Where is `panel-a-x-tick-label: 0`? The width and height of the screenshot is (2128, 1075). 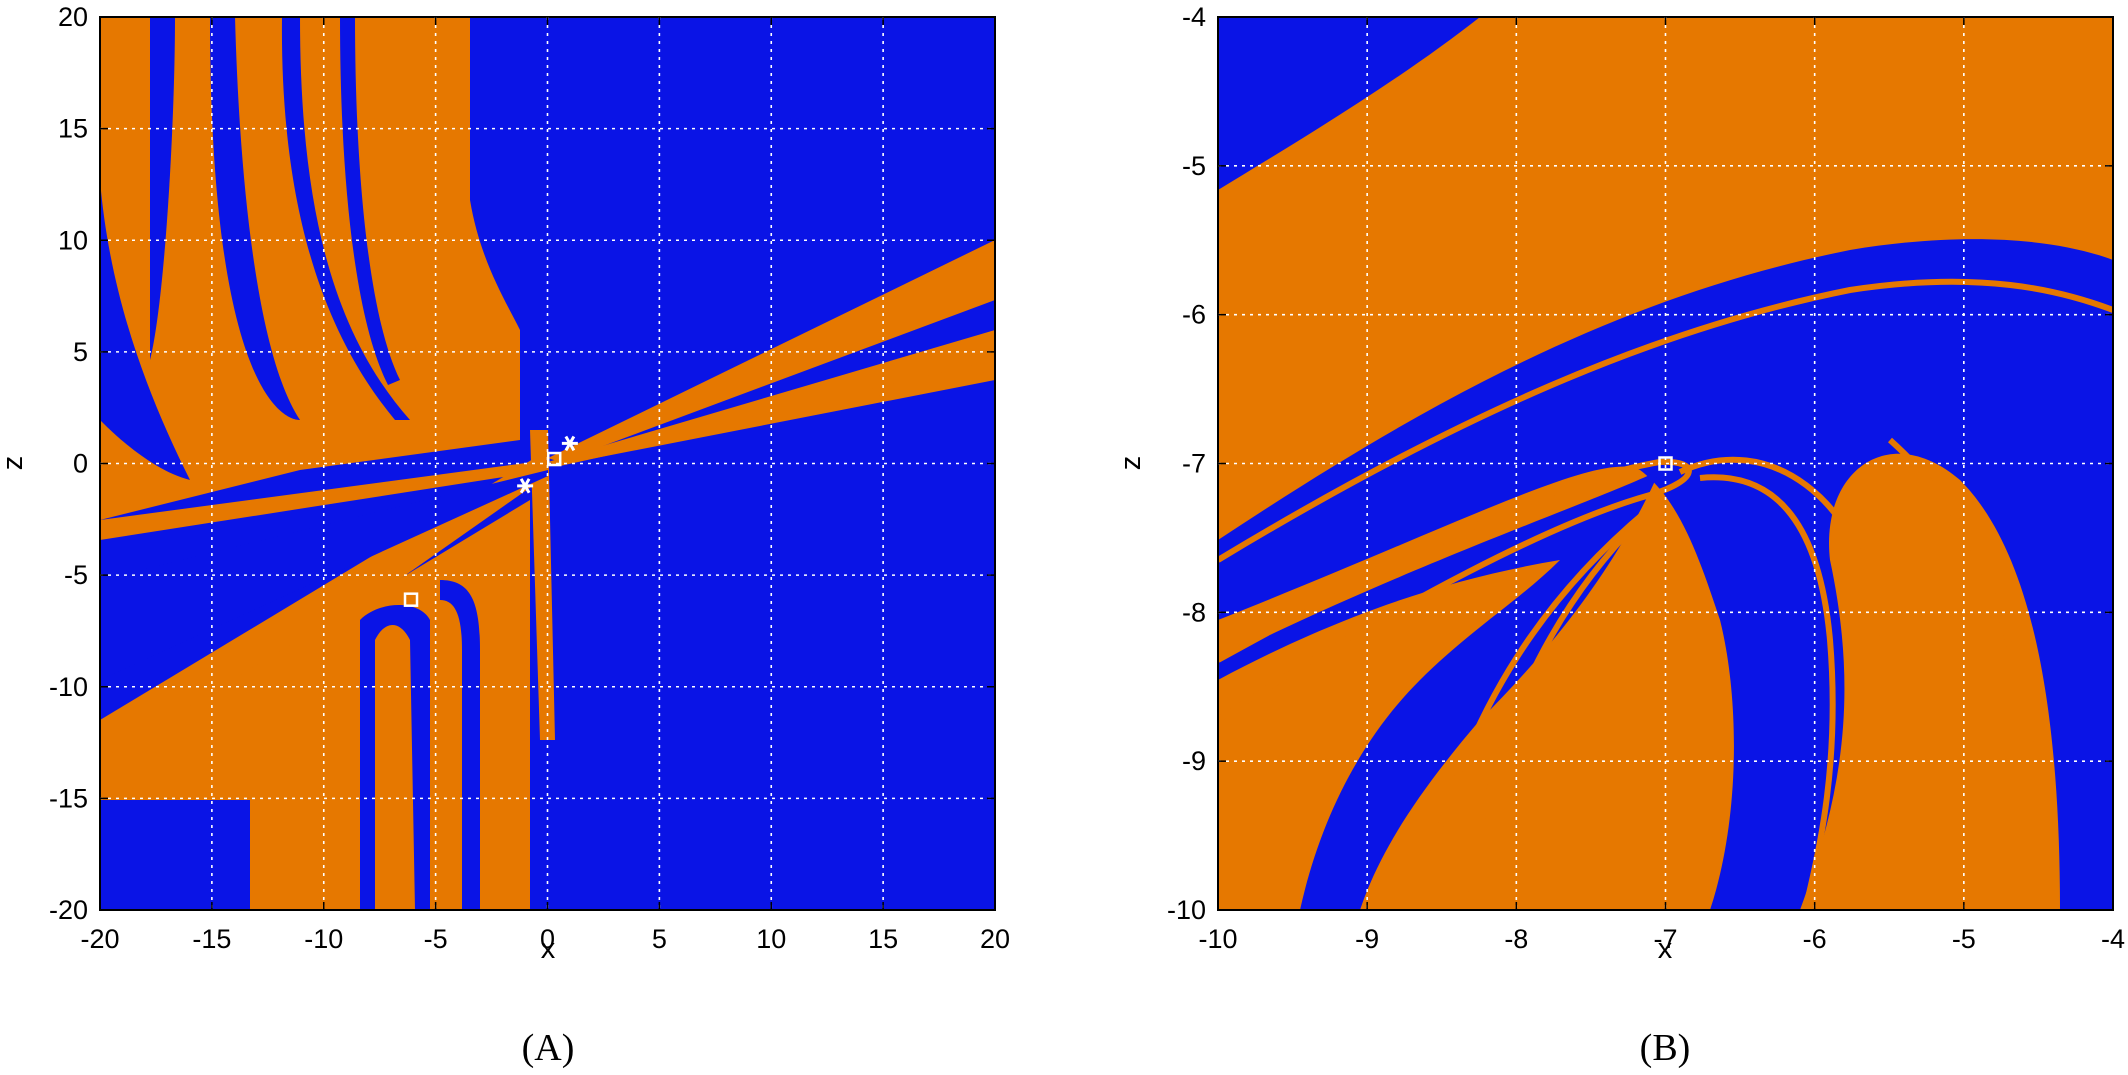 panel-a-x-tick-label: 0 is located at coordinates (547, 939).